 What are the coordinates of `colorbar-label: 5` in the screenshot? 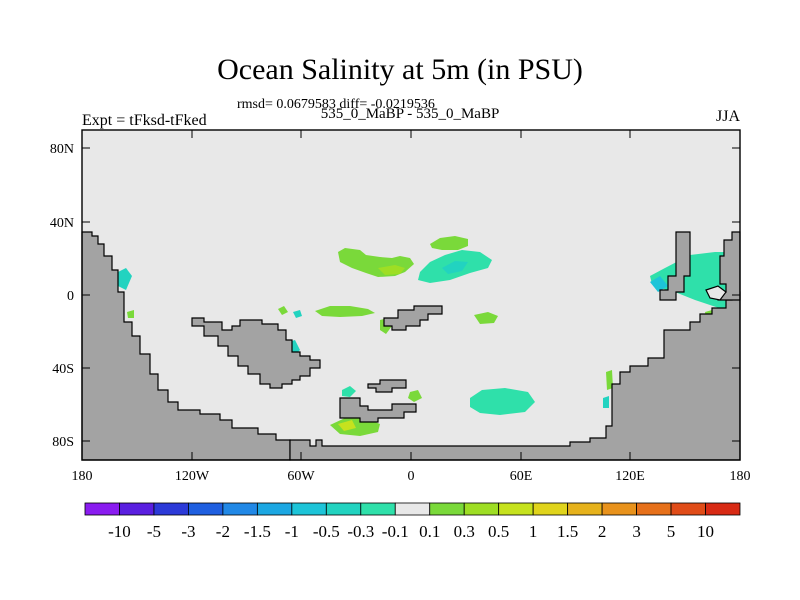 It's located at (671, 531).